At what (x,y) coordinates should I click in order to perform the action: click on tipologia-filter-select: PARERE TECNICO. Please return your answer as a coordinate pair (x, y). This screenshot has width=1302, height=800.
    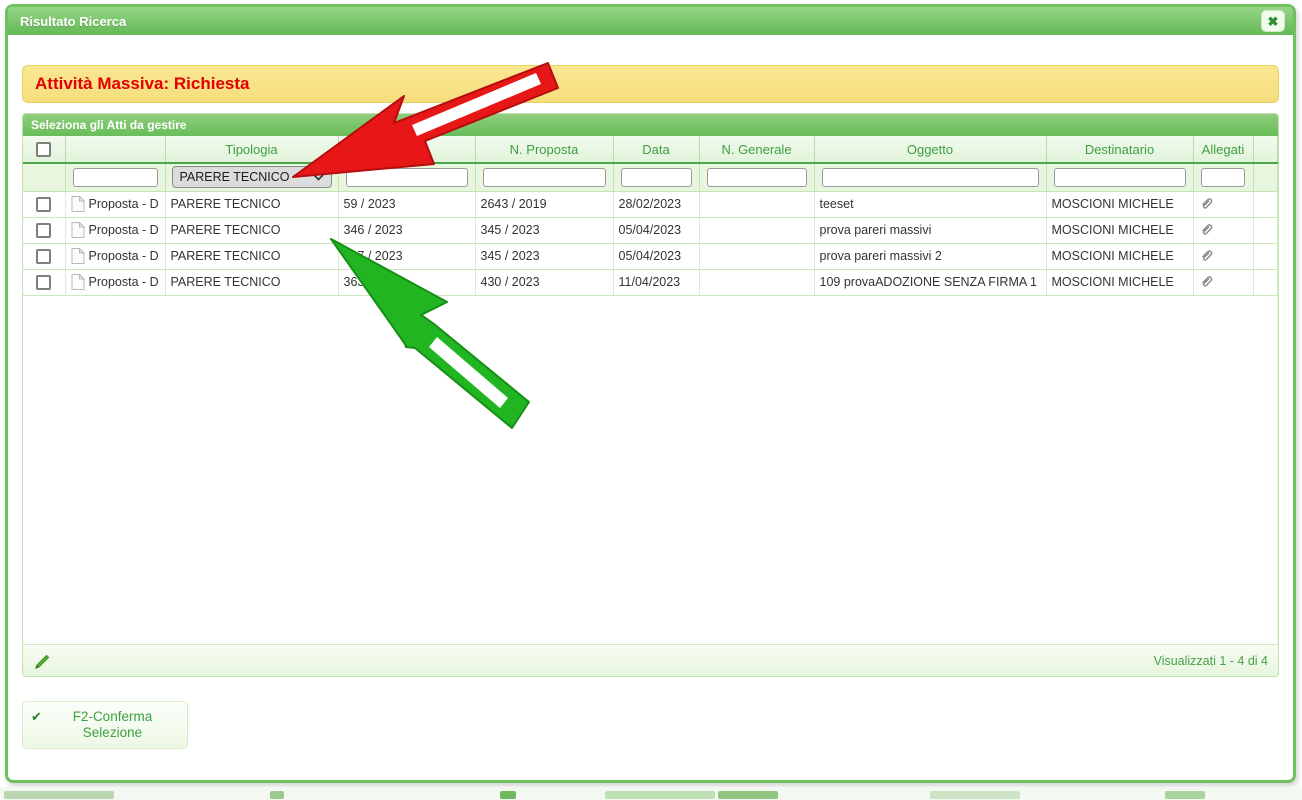
    Looking at the image, I should click on (251, 177).